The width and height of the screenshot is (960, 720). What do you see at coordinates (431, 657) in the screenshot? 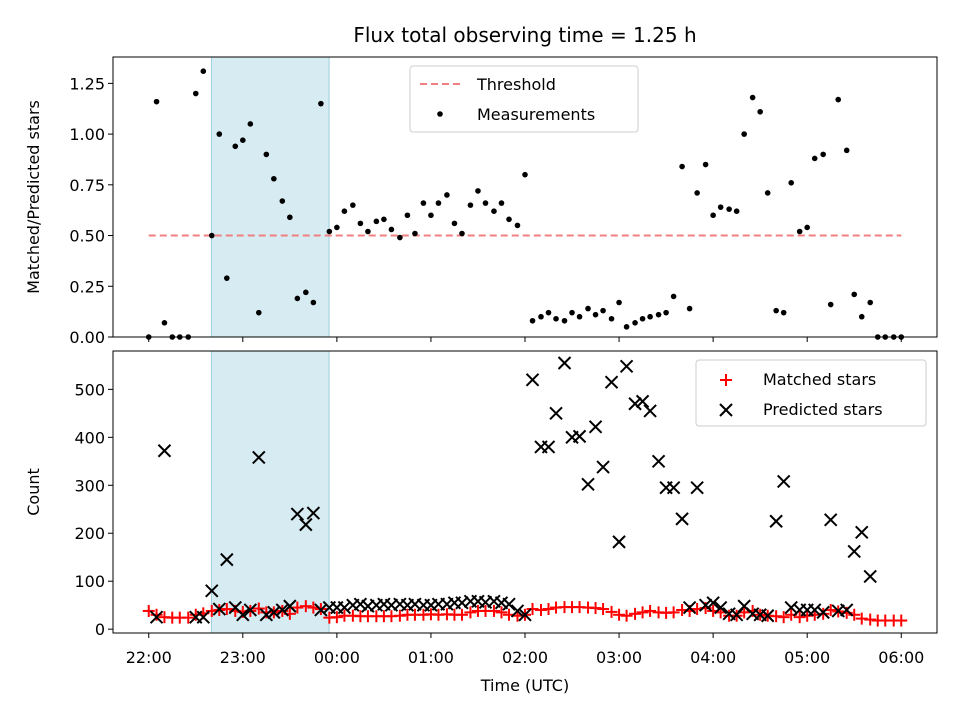
I see `x-tick-label: 01:00` at bounding box center [431, 657].